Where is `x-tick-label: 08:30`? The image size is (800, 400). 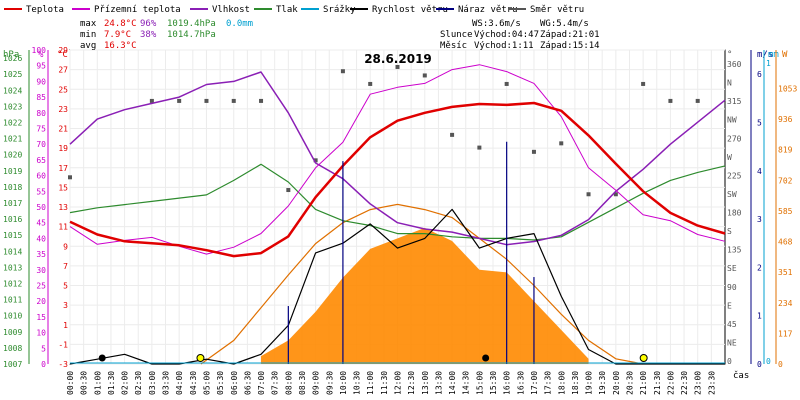
x-tick-label: 08:30 is located at coordinates (302, 383).